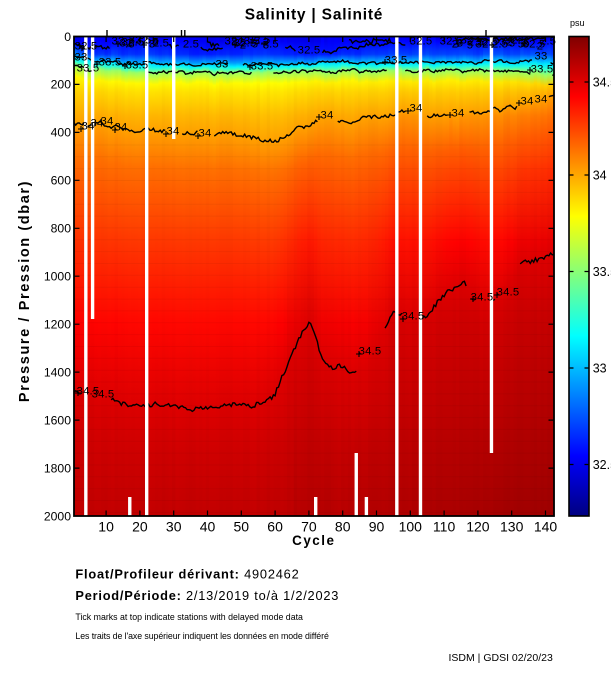 The height and width of the screenshot is (680, 611). What do you see at coordinates (411, 527) in the screenshot?
I see `svg-text: 100` at bounding box center [411, 527].